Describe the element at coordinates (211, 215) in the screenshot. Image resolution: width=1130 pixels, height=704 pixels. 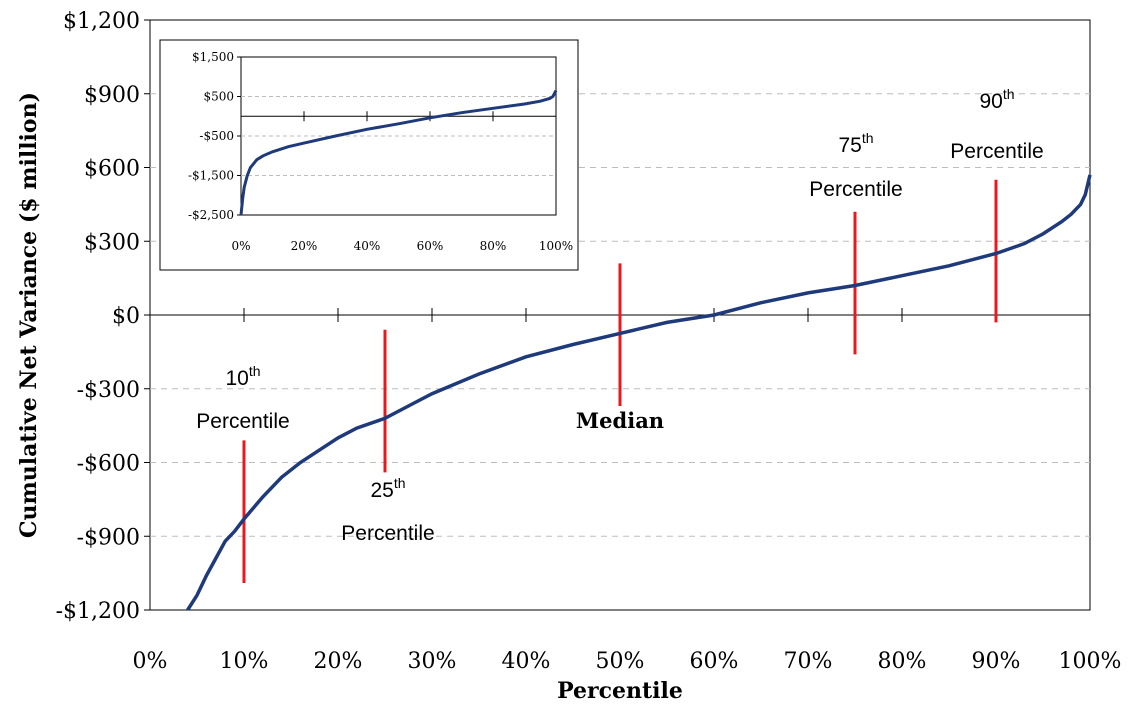
I see `inset-y-tick-label: -$2,500` at that location.